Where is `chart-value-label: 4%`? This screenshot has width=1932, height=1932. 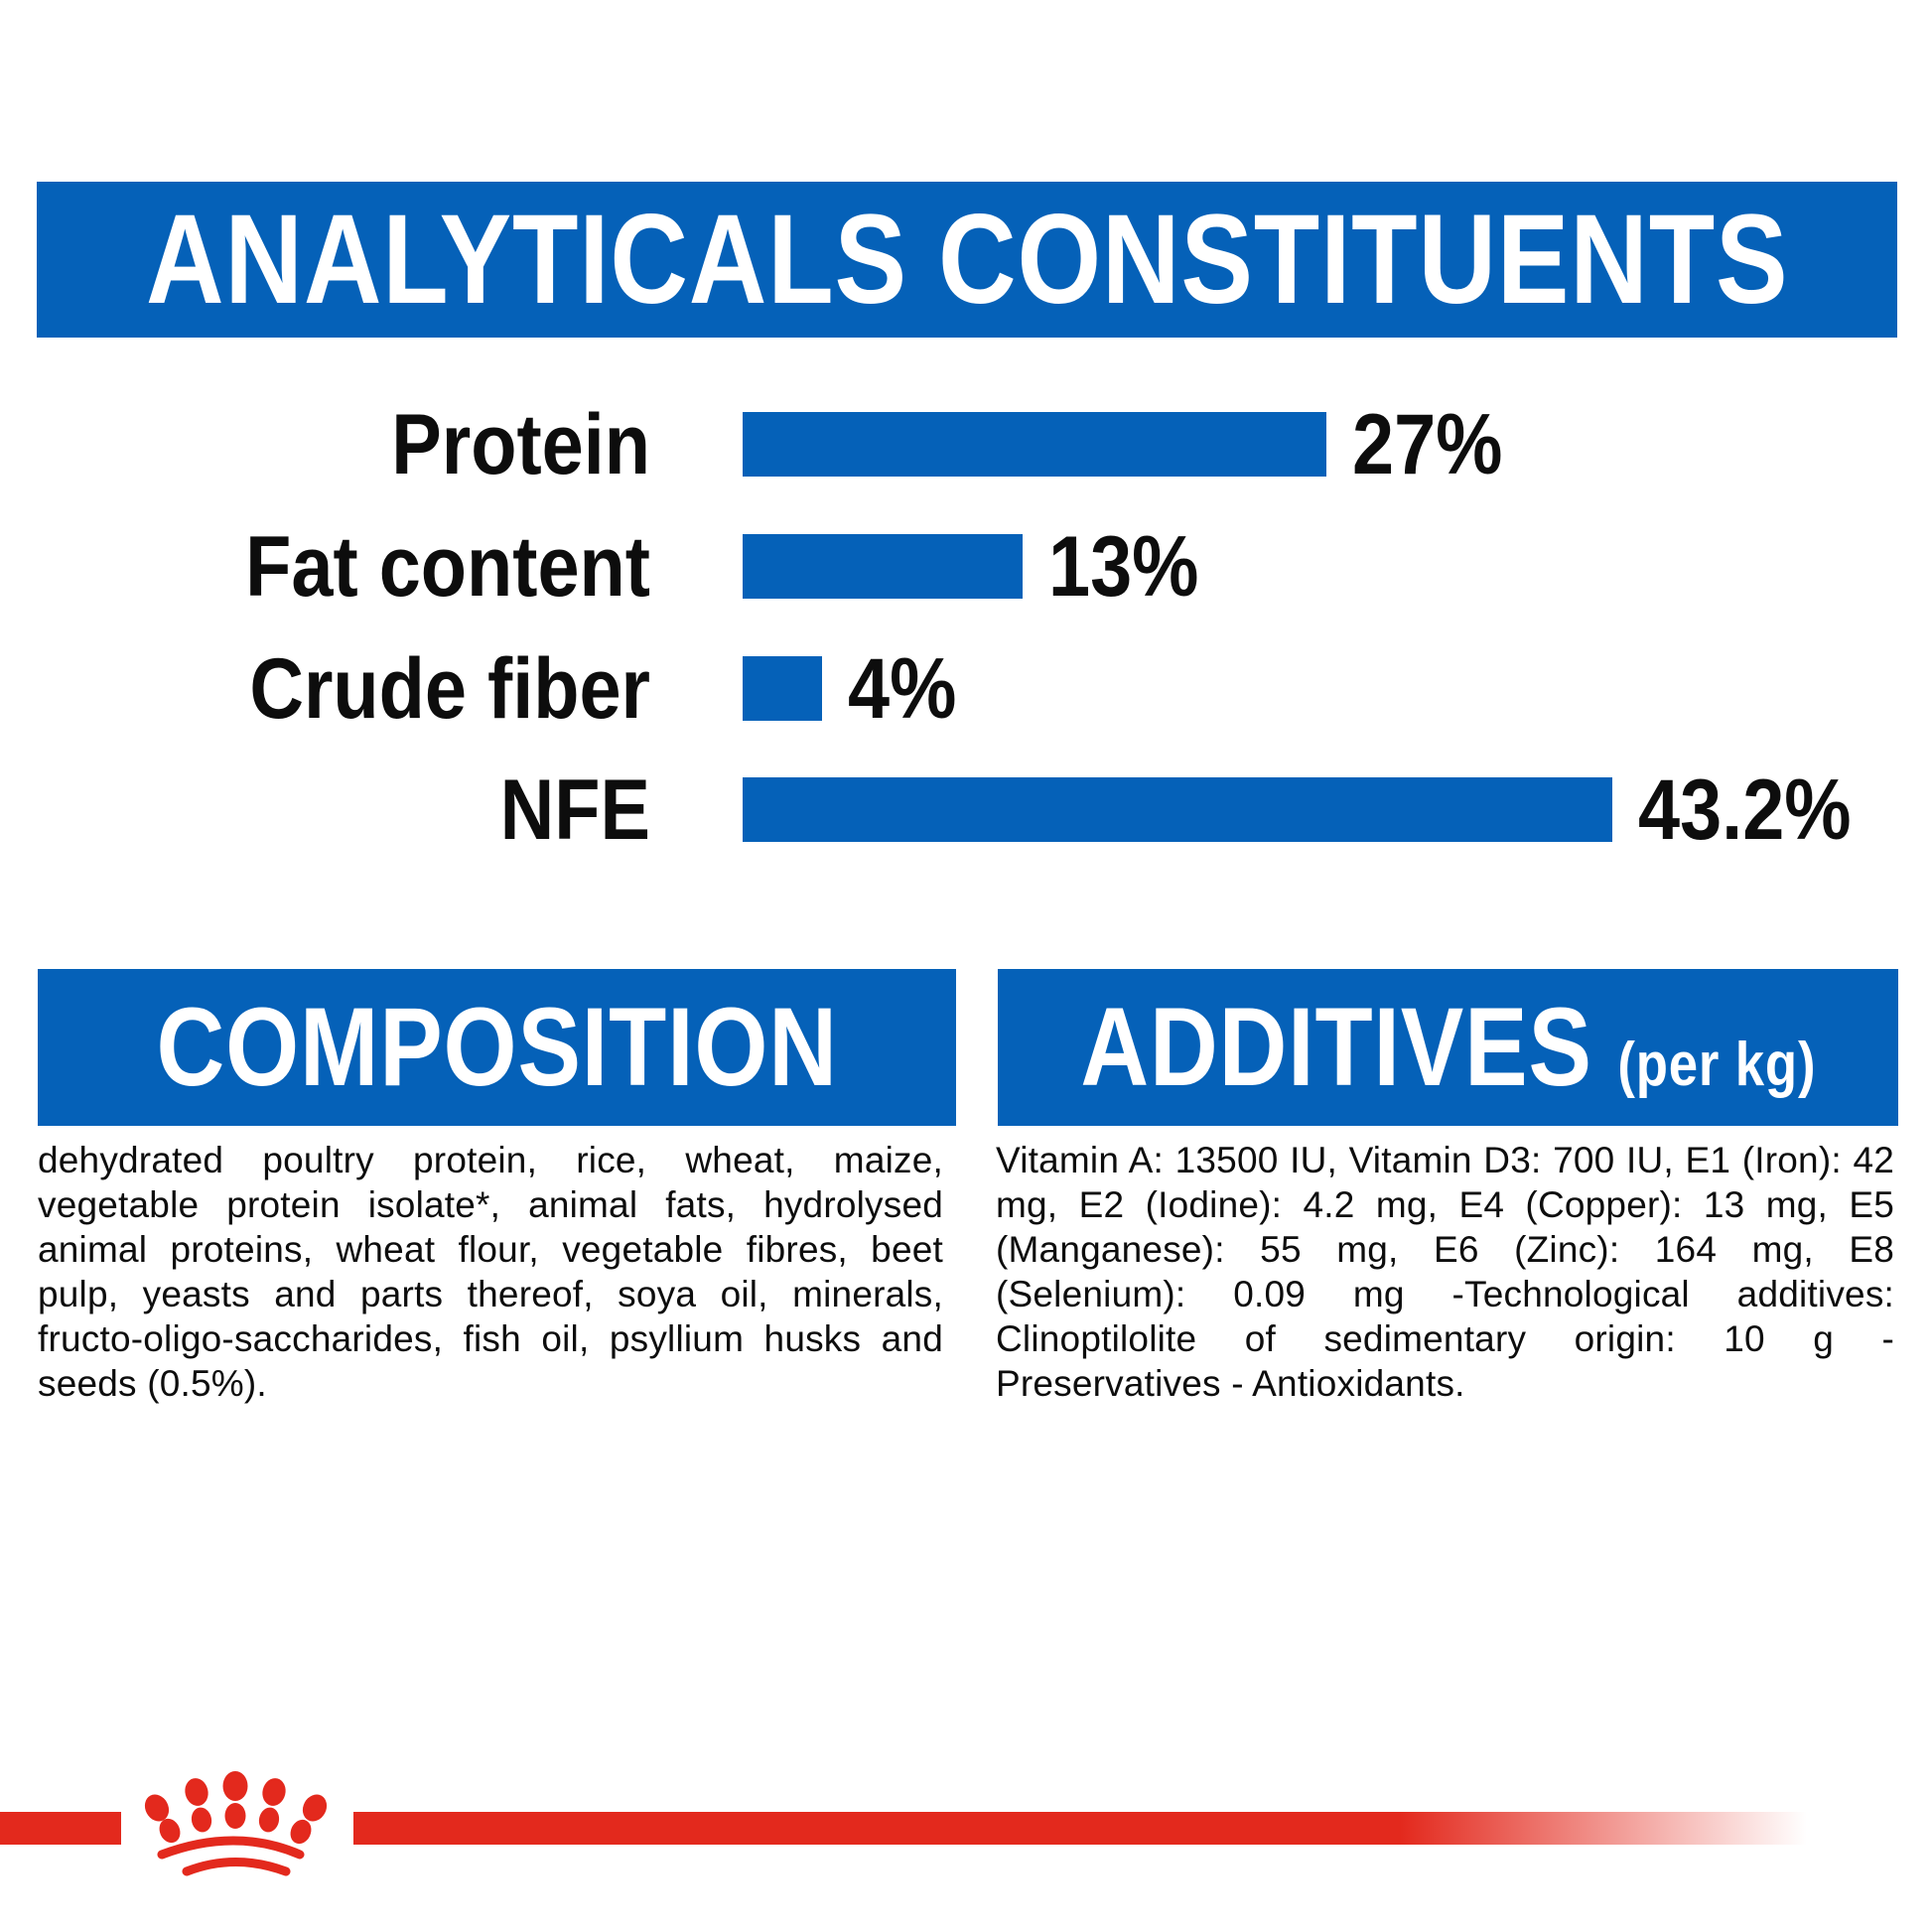
chart-value-label: 4% is located at coordinates (902, 688).